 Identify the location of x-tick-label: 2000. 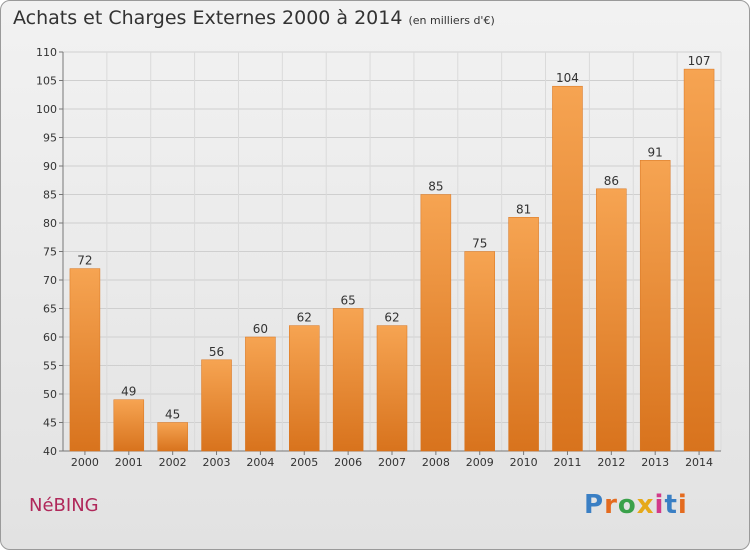
(85, 462).